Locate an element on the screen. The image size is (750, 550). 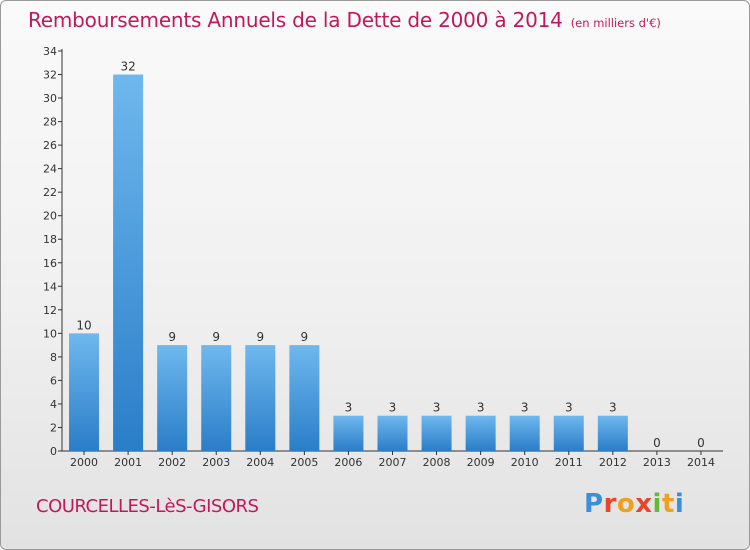
x-tick-label: 2005 is located at coordinates (304, 462).